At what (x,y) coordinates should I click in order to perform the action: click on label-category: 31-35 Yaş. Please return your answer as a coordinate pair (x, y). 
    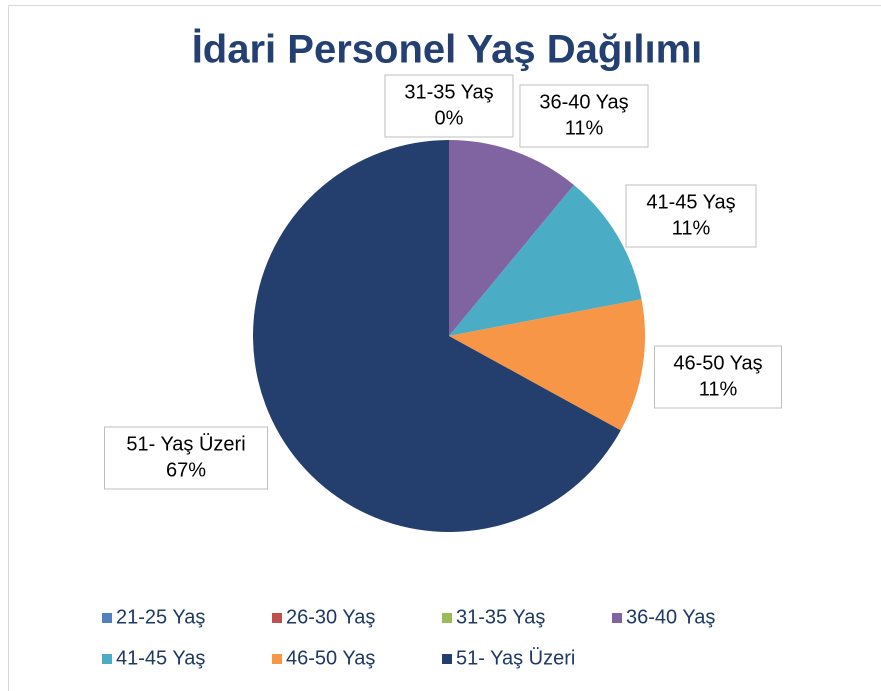
    Looking at the image, I should click on (448, 92).